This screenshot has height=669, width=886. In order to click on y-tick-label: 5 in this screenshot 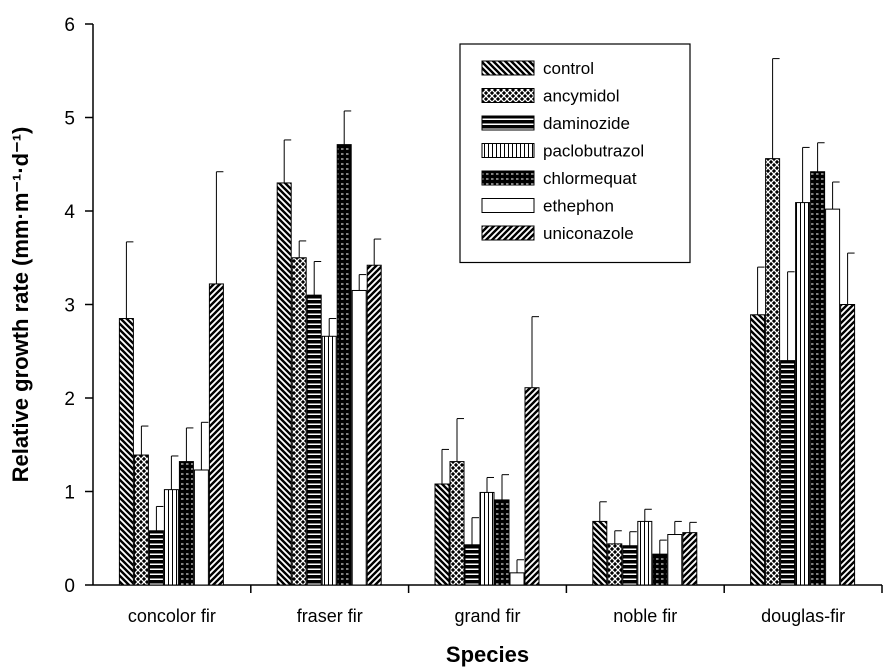, I will do `click(69, 119)`.